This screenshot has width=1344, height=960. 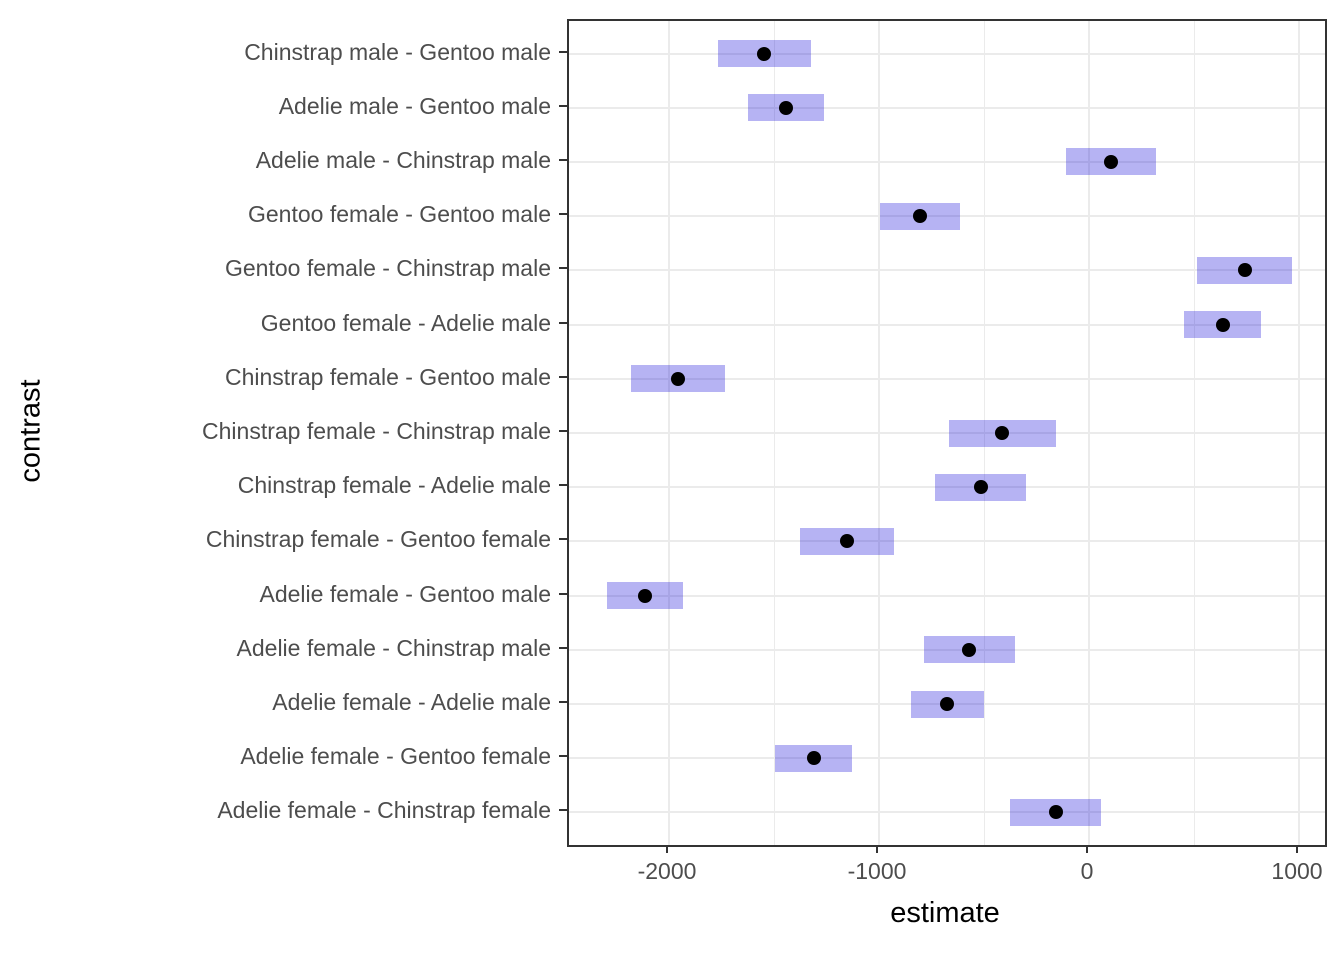 I want to click on y-tick-label: Adelie female - Chinstrap male, so click(x=393, y=647).